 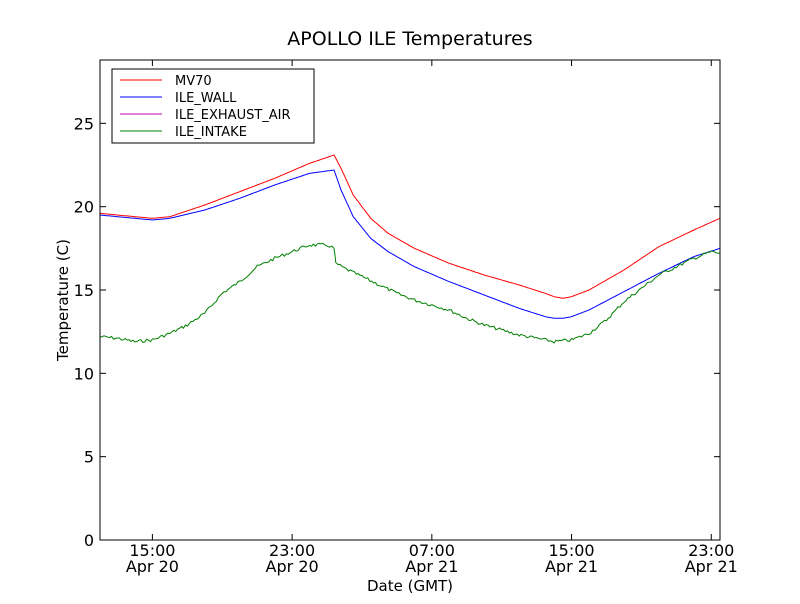 I want to click on y-tick-label: 15, so click(x=84, y=290).